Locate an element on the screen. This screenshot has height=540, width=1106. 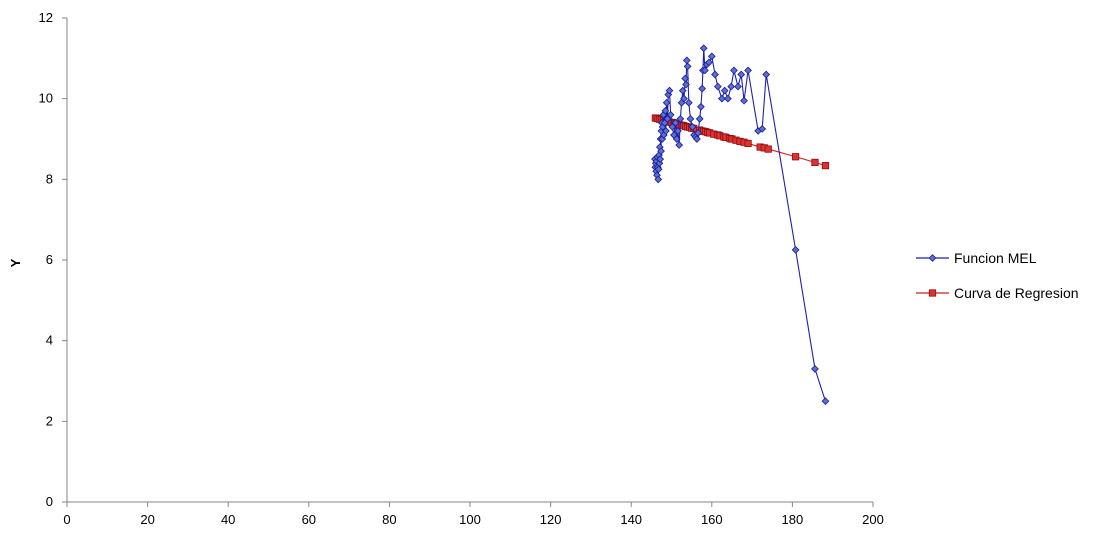
y-axis-title: Y is located at coordinates (15, 262).